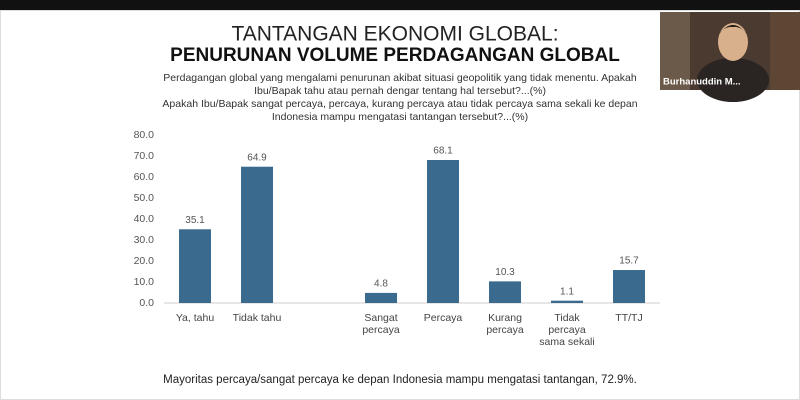 The image size is (800, 400). I want to click on person-hair, so click(733, 30).